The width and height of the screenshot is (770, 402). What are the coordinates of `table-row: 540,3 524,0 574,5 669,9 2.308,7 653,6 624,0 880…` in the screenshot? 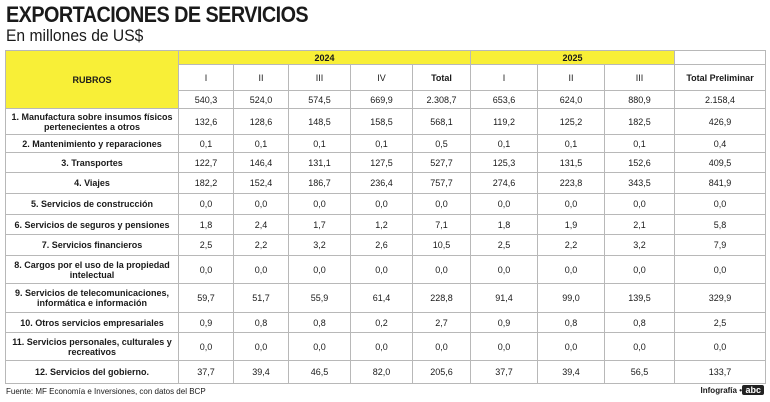 It's located at (386, 99).